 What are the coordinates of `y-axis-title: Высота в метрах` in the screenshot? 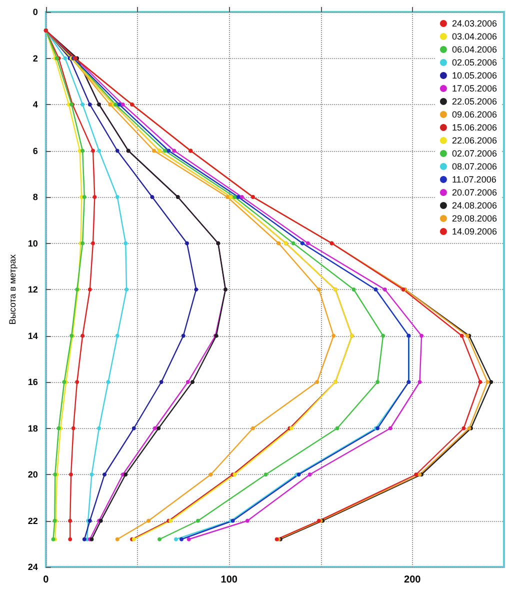 It's located at (13, 289).